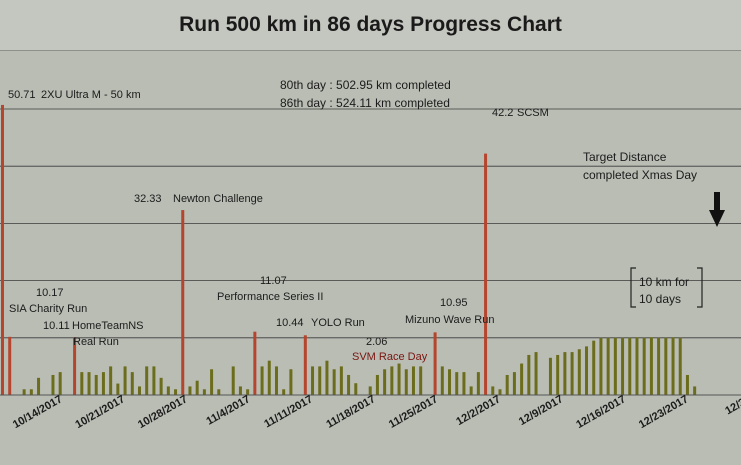 This screenshot has width=741, height=465. What do you see at coordinates (338, 323) in the screenshot?
I see `annotation-label: YOLO Run` at bounding box center [338, 323].